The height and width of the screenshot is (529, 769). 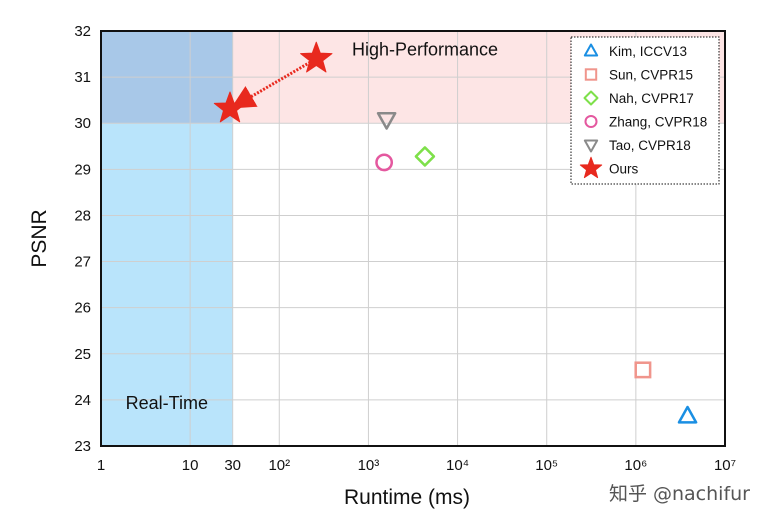 What do you see at coordinates (82, 123) in the screenshot?
I see `y-tick-label: 30` at bounding box center [82, 123].